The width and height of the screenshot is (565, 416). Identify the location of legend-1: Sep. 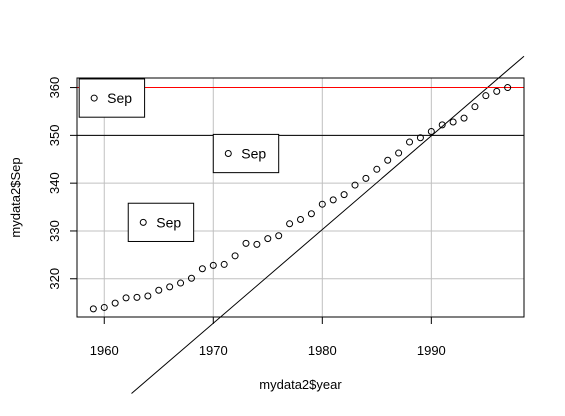
(112, 98).